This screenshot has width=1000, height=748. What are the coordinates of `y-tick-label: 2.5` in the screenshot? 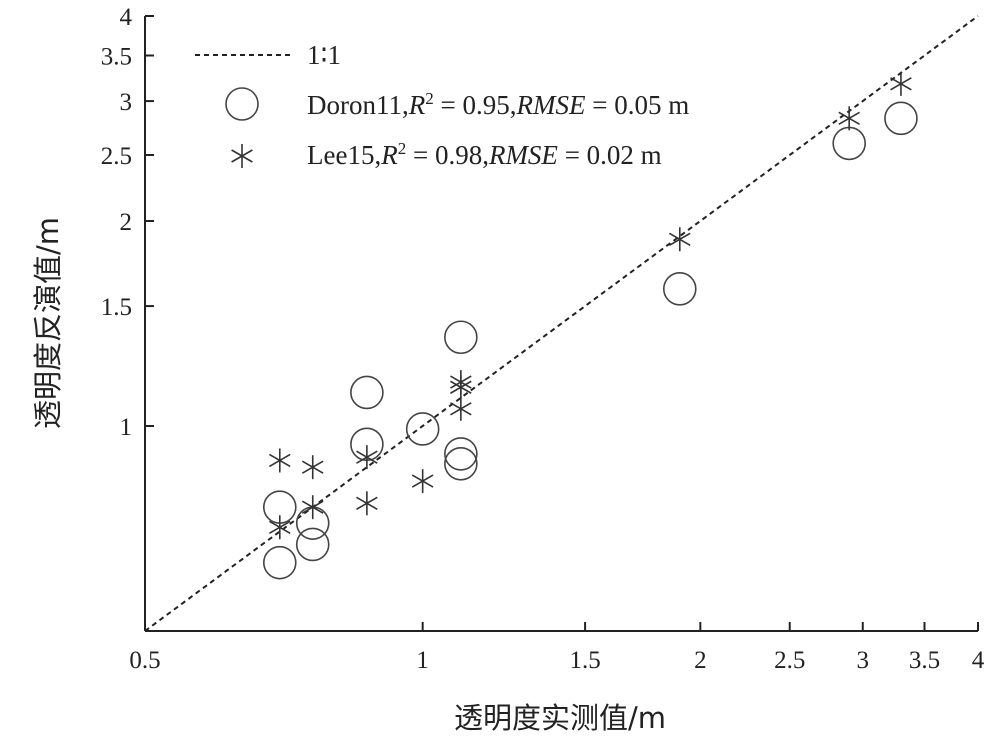 It's located at (116, 156).